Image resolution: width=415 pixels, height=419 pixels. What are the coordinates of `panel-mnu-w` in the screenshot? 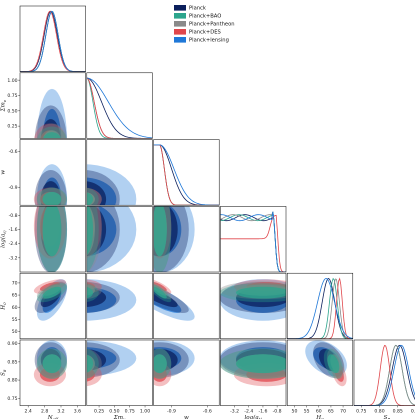 It's located at (119, 172).